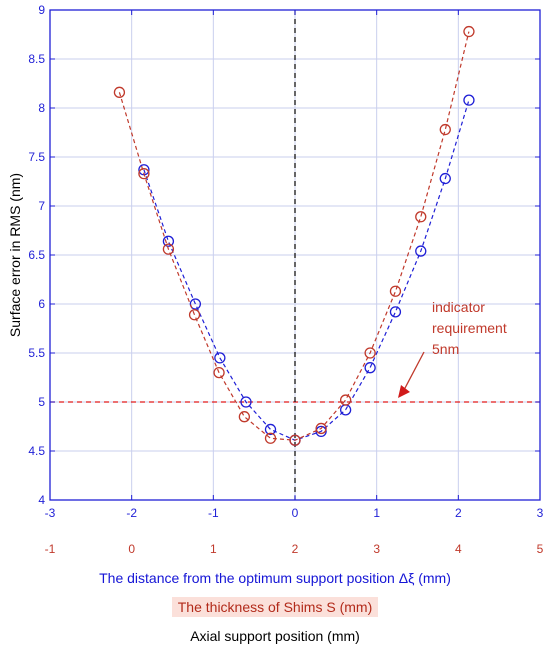 The width and height of the screenshot is (550, 656). Describe the element at coordinates (295, 549) in the screenshot. I see `x-tick-label-secondary: 2` at that location.